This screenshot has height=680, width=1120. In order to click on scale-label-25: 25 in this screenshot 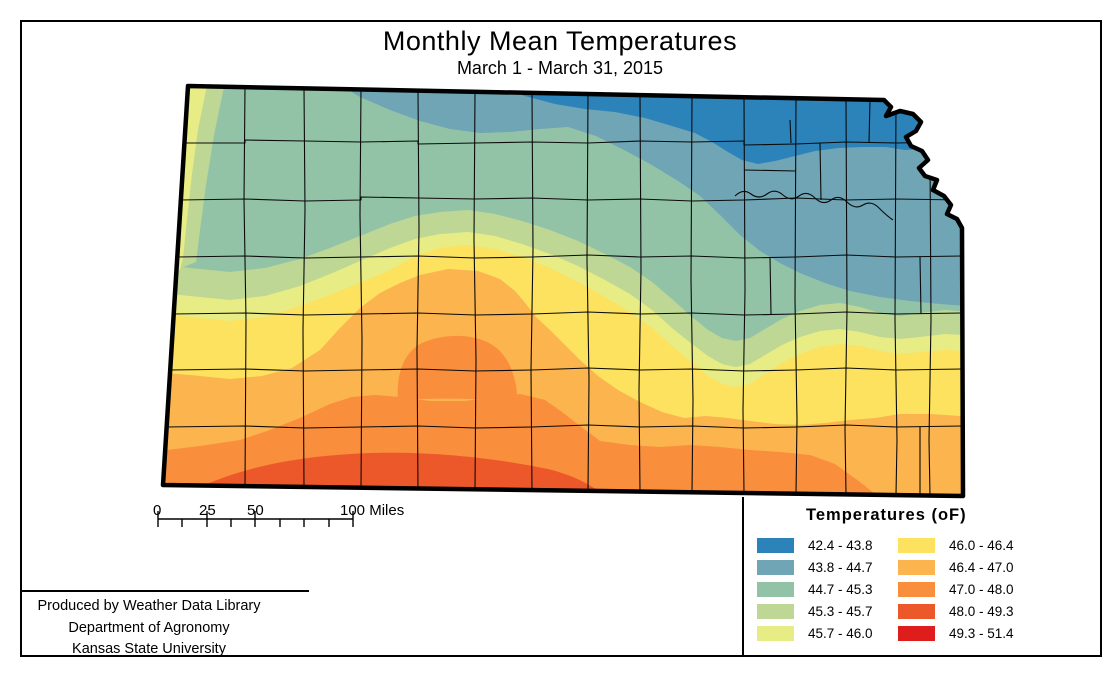, I will do `click(207, 510)`.